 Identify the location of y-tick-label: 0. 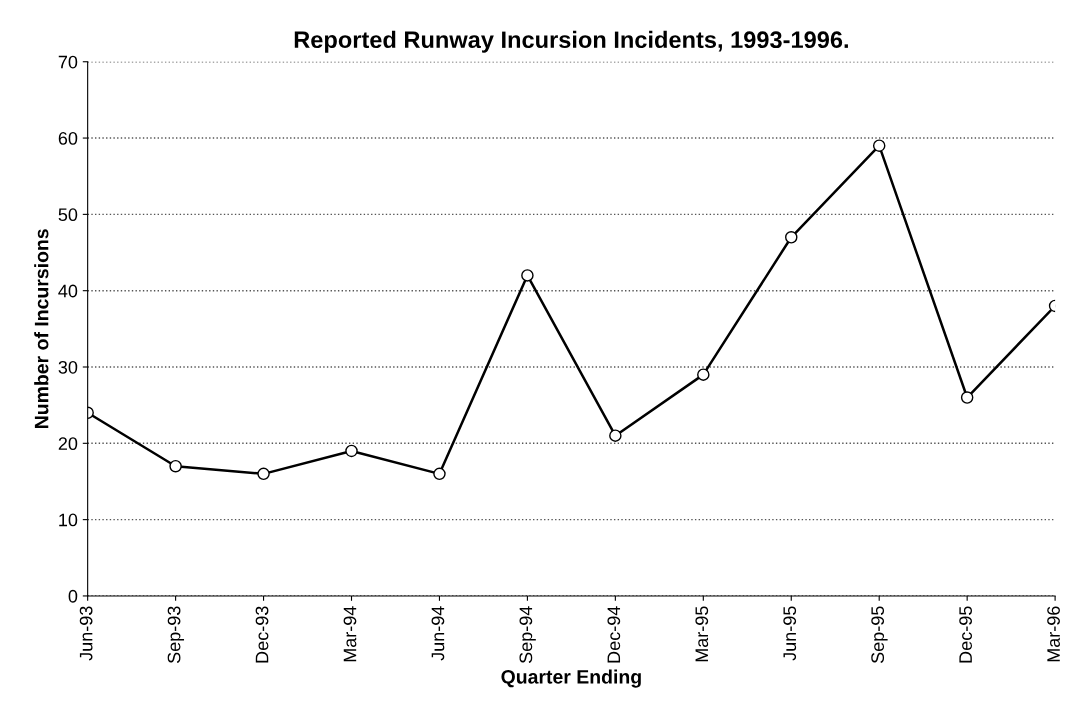
(73, 596).